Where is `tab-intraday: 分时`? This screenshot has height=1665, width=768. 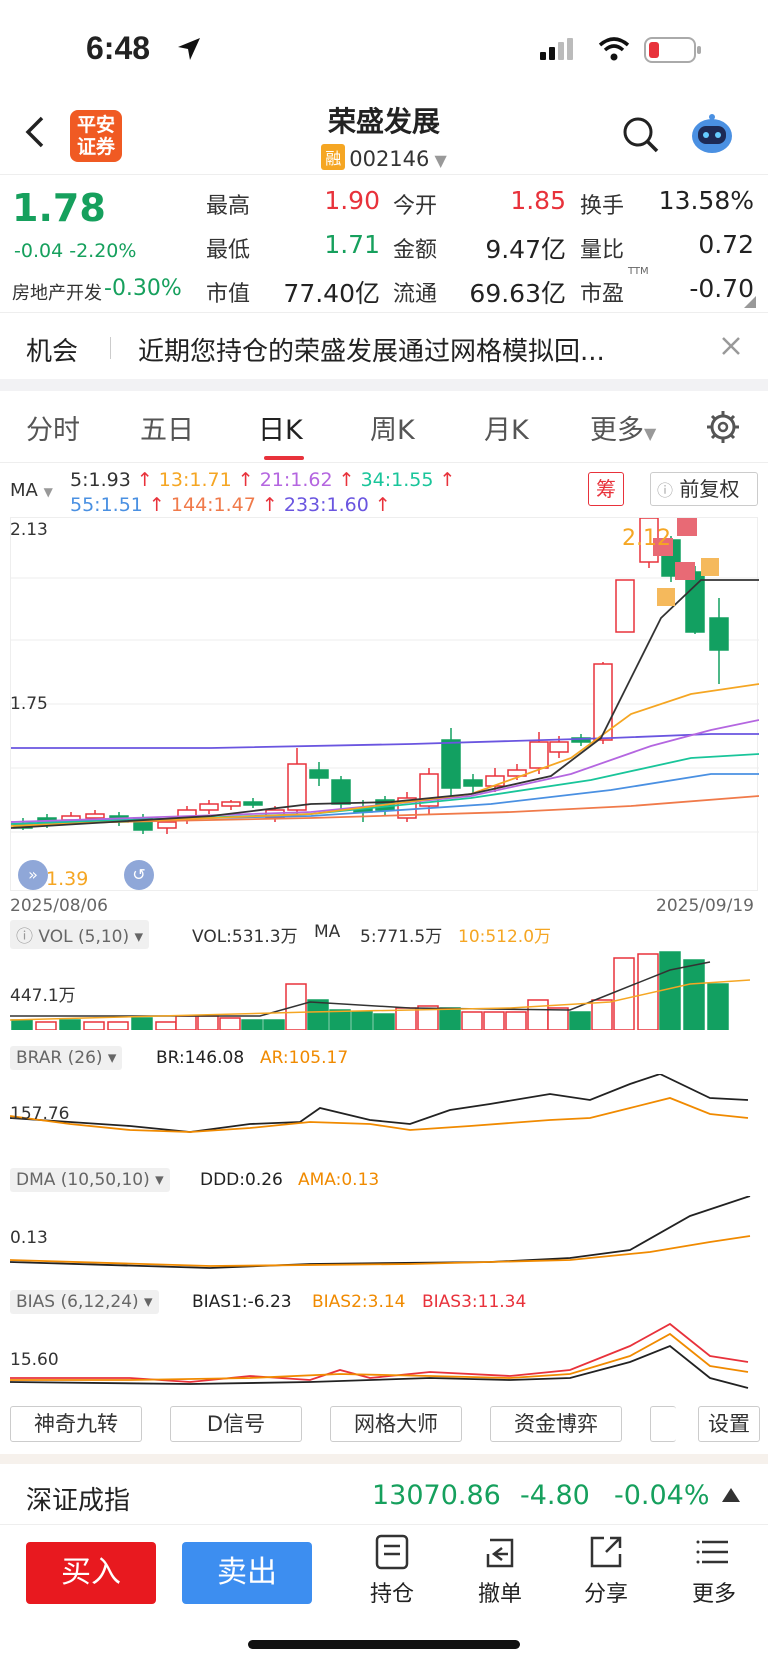 tab-intraday: 分时 is located at coordinates (53, 430).